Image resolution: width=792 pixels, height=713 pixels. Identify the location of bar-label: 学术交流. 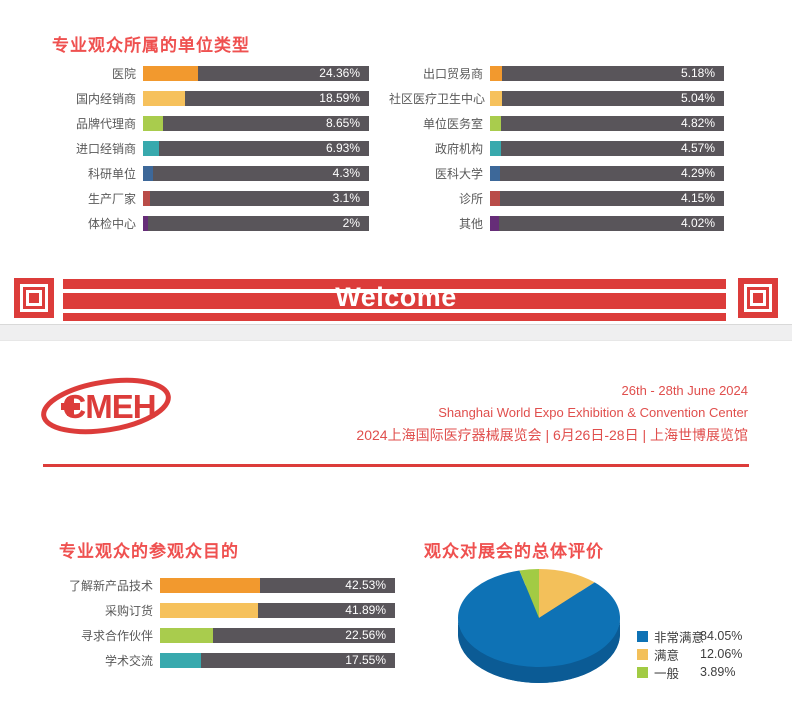
(128, 661).